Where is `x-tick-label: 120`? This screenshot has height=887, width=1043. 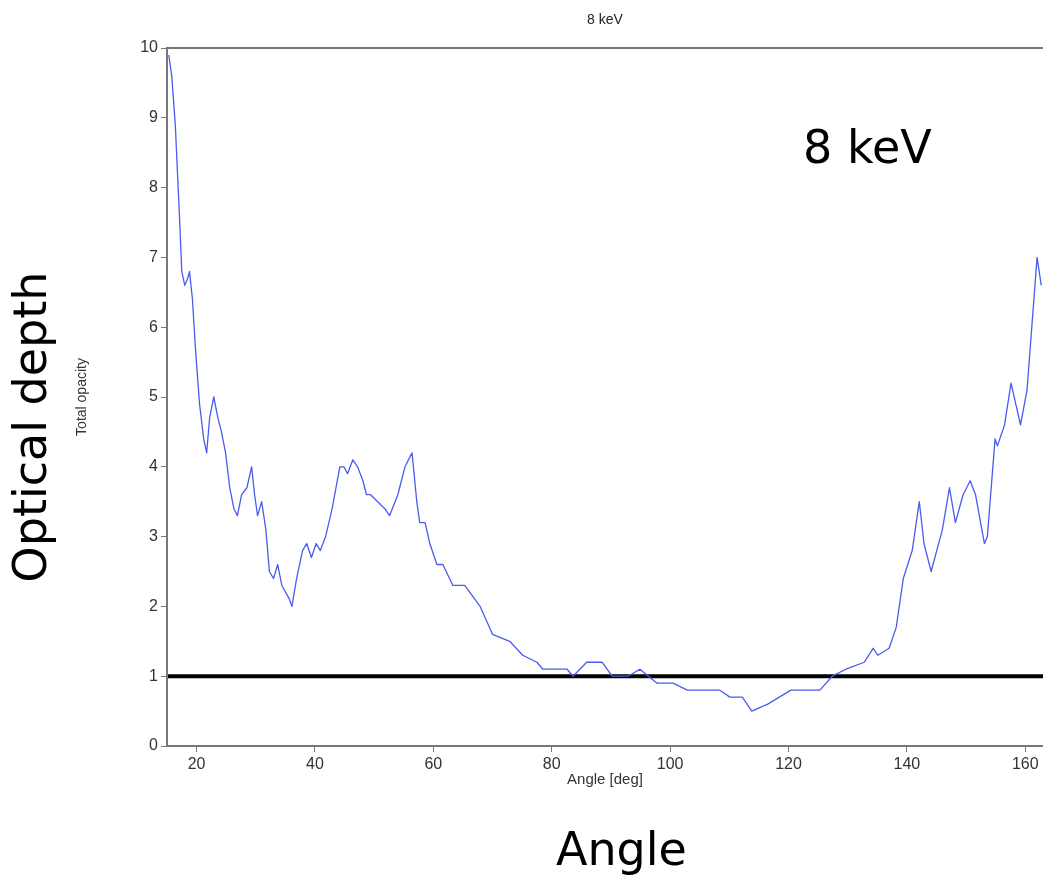 x-tick-label: 120 is located at coordinates (788, 764).